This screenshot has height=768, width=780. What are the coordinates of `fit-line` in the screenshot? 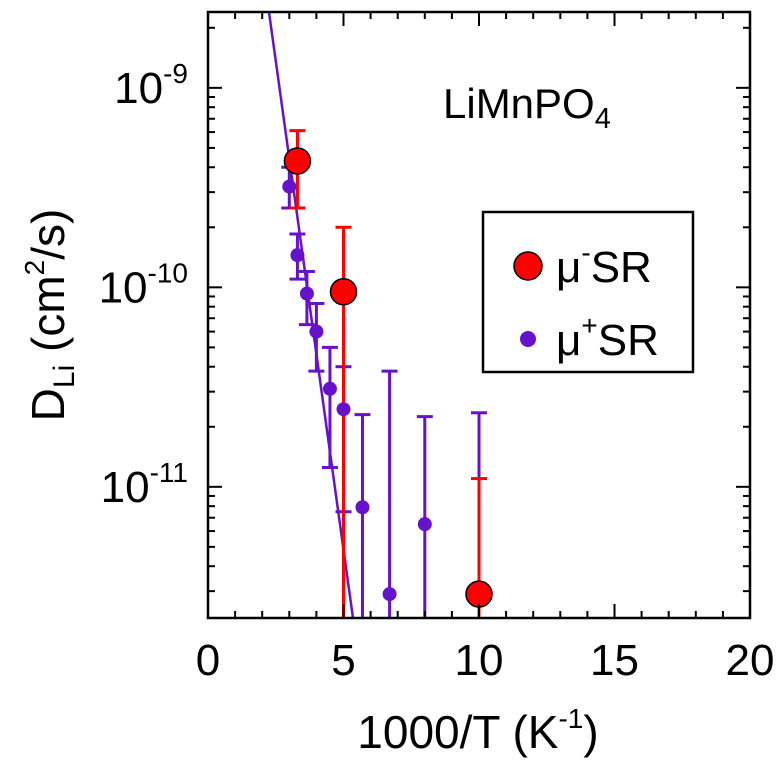 It's located at (311, 315).